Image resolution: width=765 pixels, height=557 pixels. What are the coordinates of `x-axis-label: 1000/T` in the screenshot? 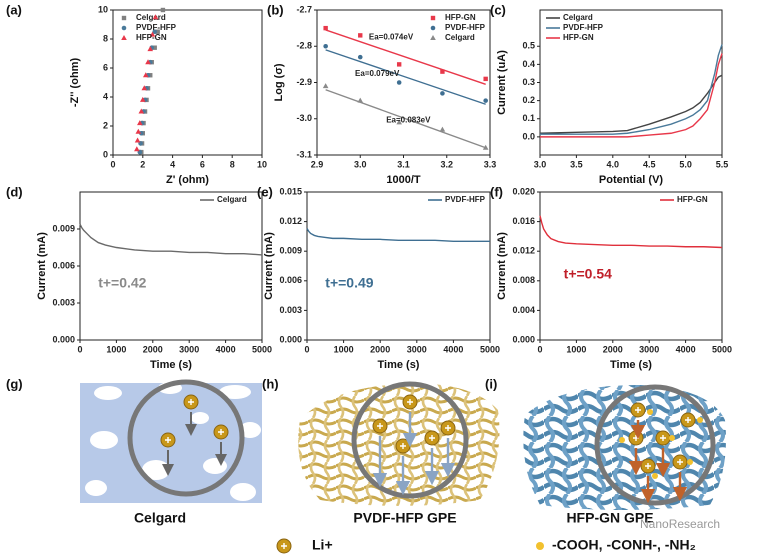 It's located at (403, 180).